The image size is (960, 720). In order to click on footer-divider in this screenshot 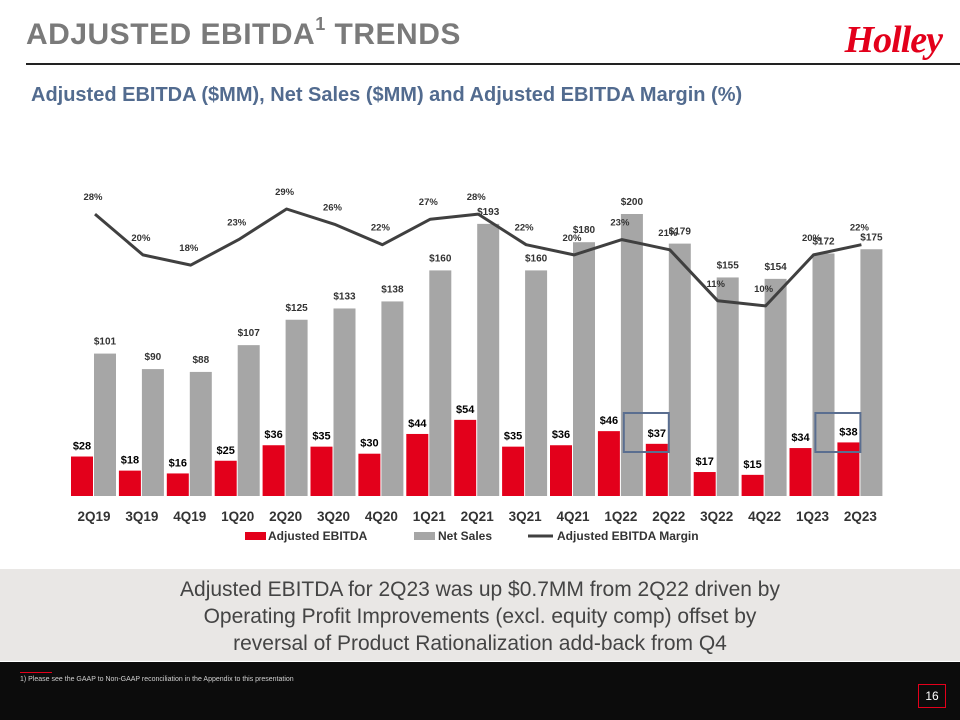, I will do `click(480, 666)`.